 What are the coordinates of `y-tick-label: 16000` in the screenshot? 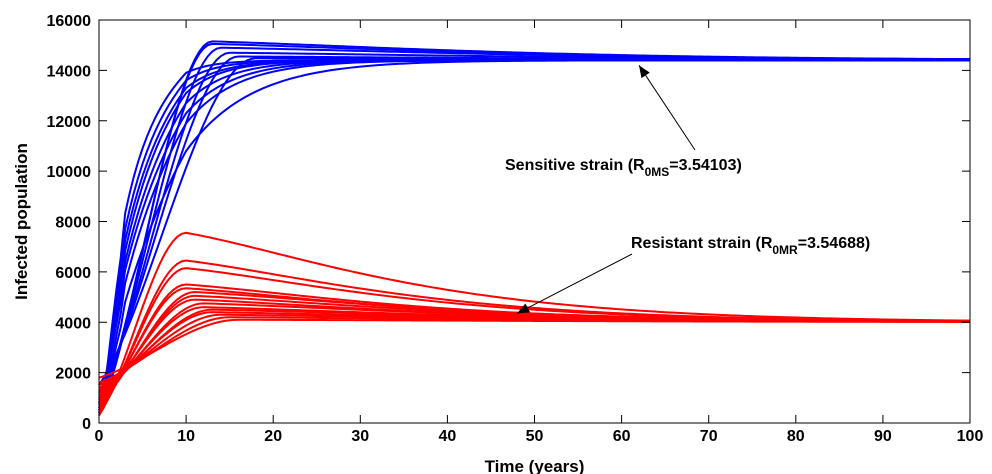 It's located at (69, 21).